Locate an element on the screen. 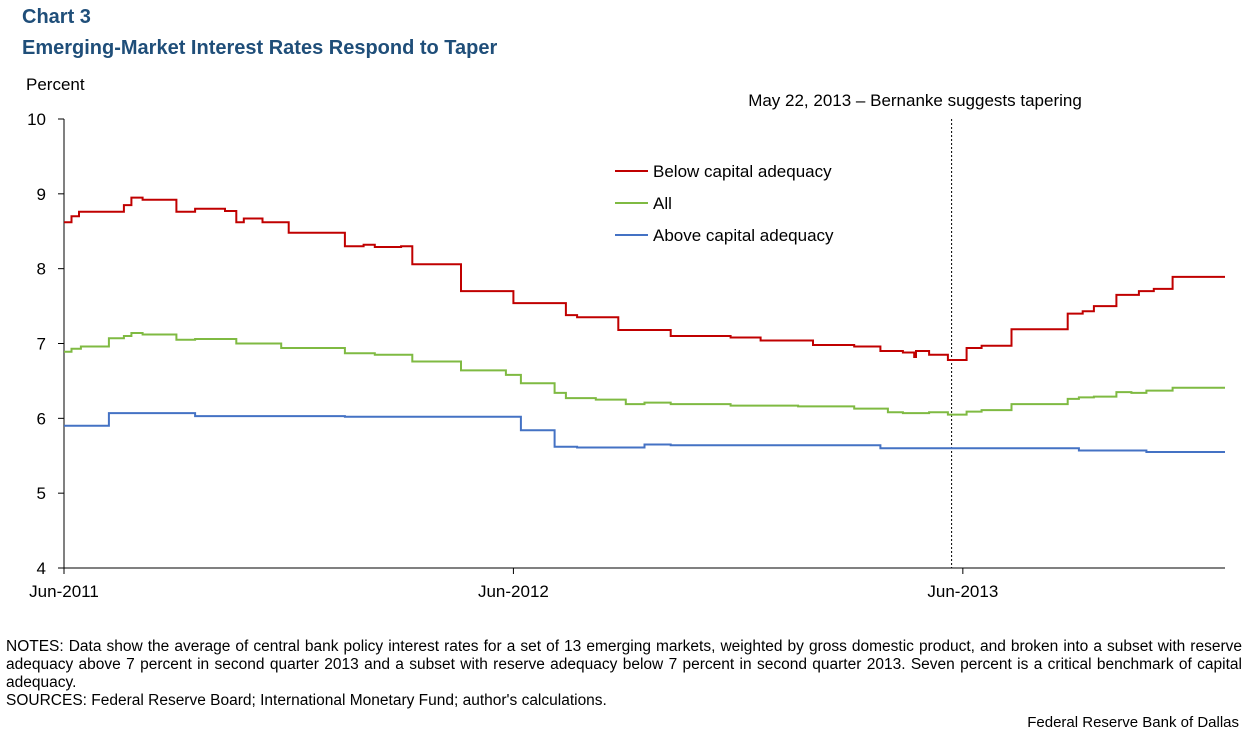 The height and width of the screenshot is (737, 1247). chart-number: Chart 3 is located at coordinates (56, 17).